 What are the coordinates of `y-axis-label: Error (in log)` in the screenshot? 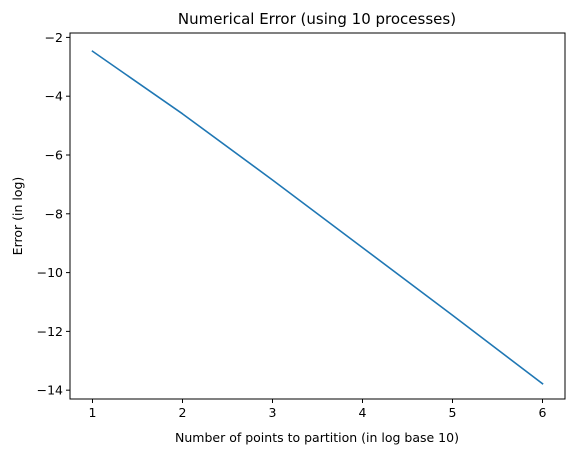 It's located at (17, 216).